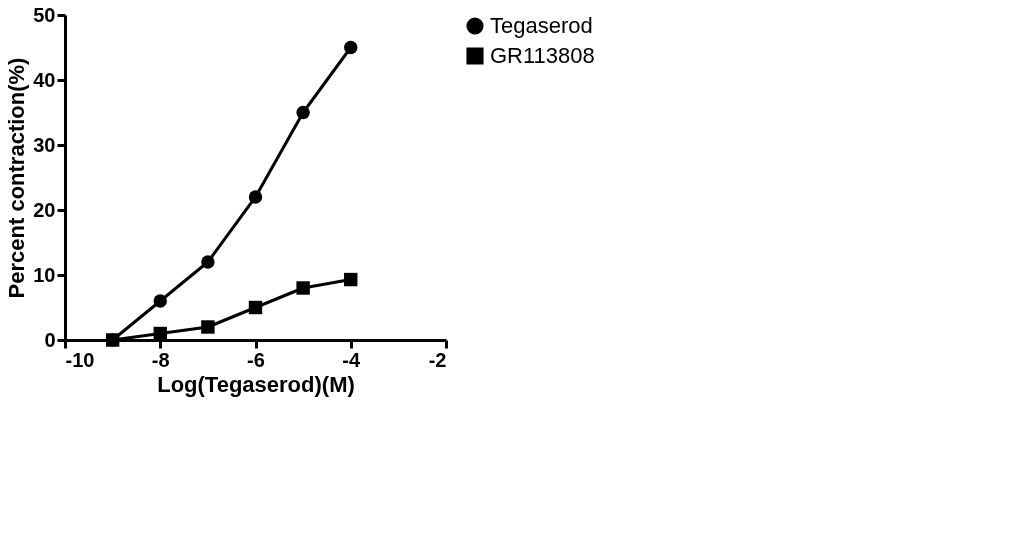 The height and width of the screenshot is (545, 1015). What do you see at coordinates (44, 274) in the screenshot?
I see `y-tick-label: 10` at bounding box center [44, 274].